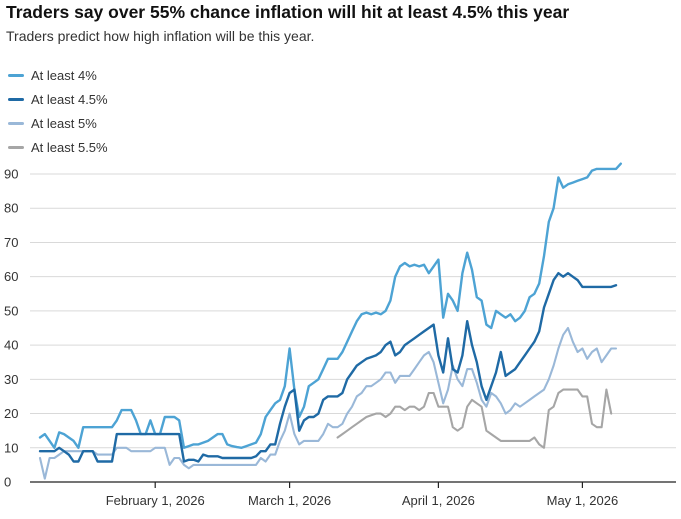  I want to click on y-tick-label: 30, so click(11, 379).